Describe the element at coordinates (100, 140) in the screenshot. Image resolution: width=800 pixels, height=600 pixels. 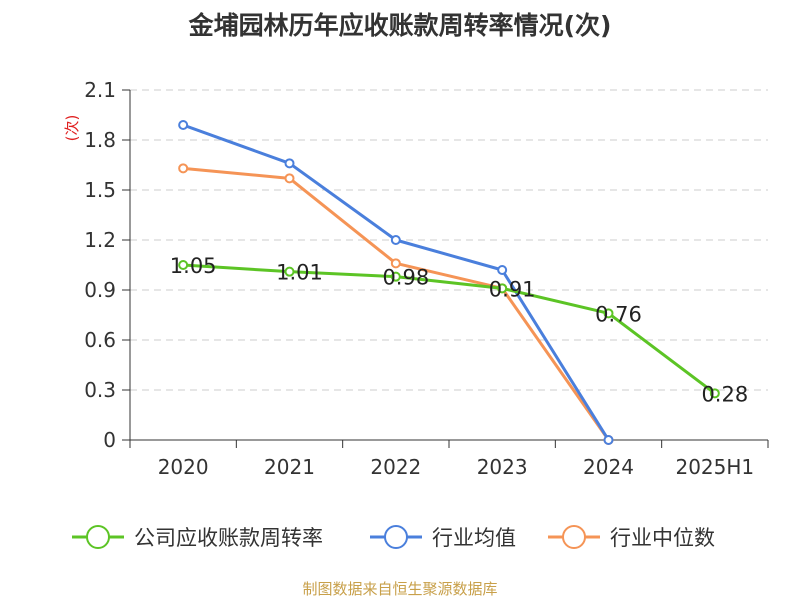
I see `y-tick-label: 1.8` at that location.